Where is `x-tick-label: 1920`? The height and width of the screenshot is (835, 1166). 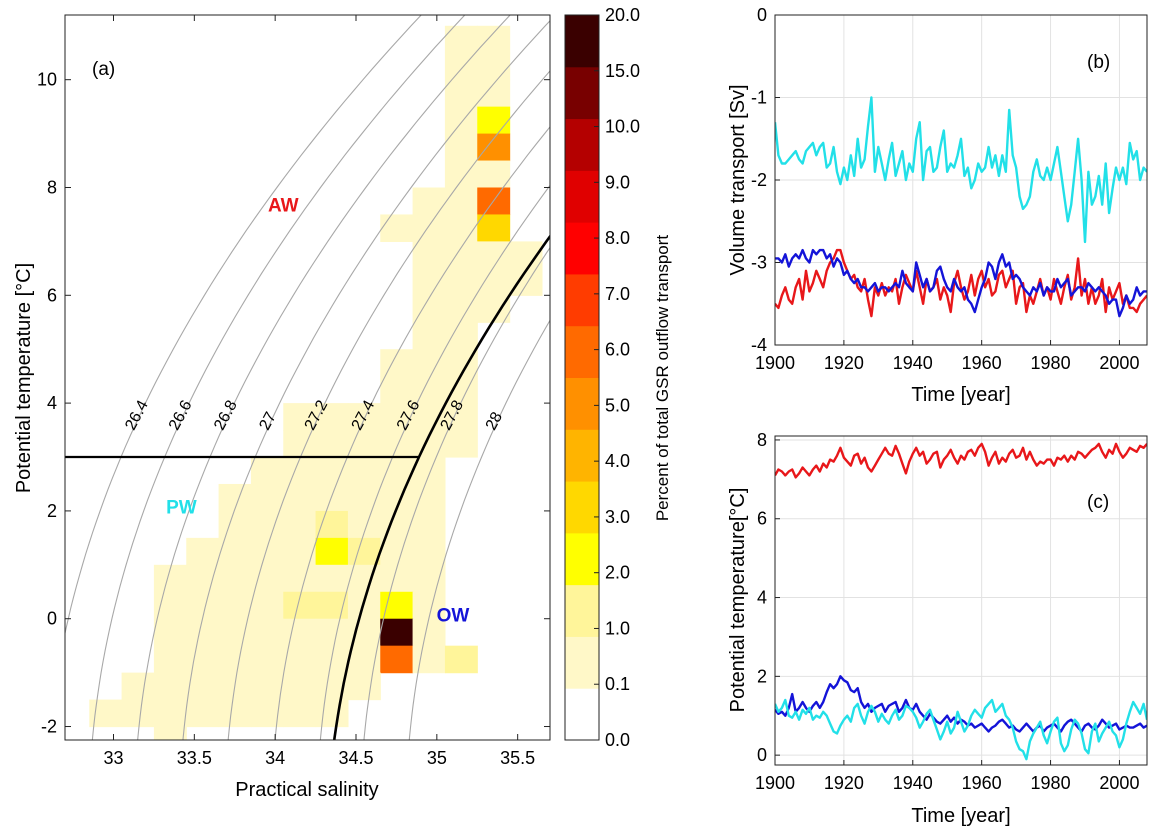
x-tick-label: 1920 is located at coordinates (844, 363).